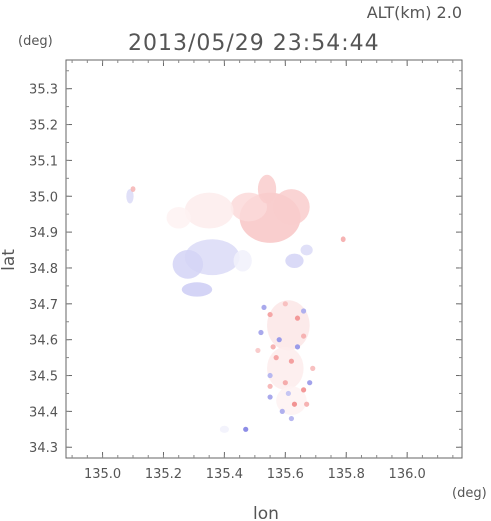 This screenshot has width=491, height=521. I want to click on x-tick-label: 136.0, so click(407, 474).